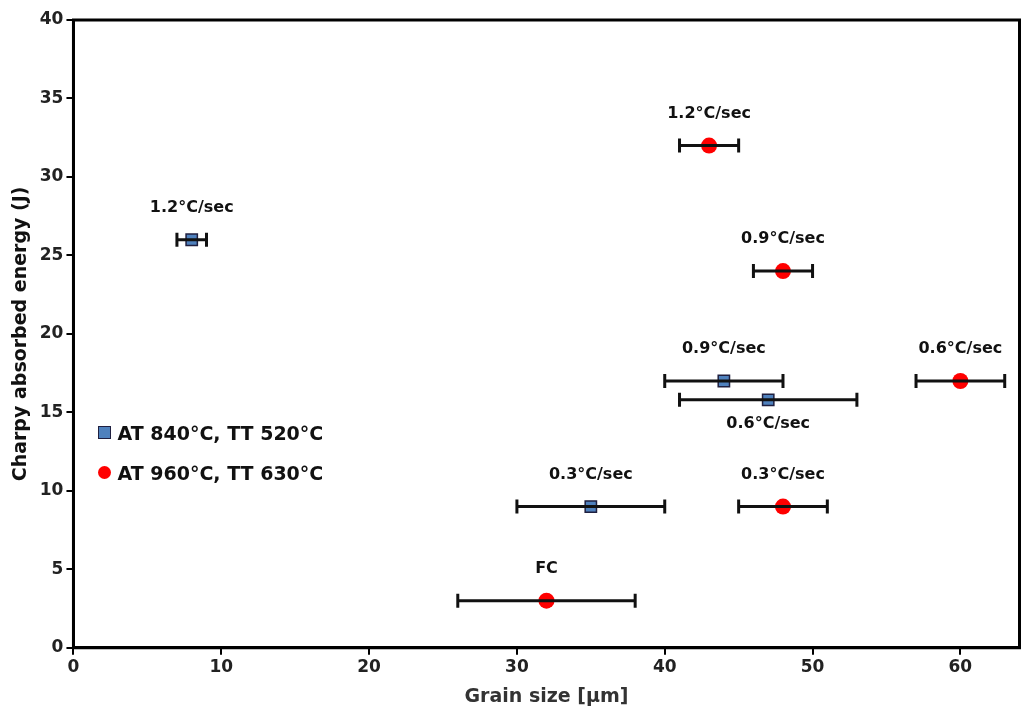  What do you see at coordinates (220, 432) in the screenshot?
I see `legend-label: AT 840°C, TT 520°C` at bounding box center [220, 432].